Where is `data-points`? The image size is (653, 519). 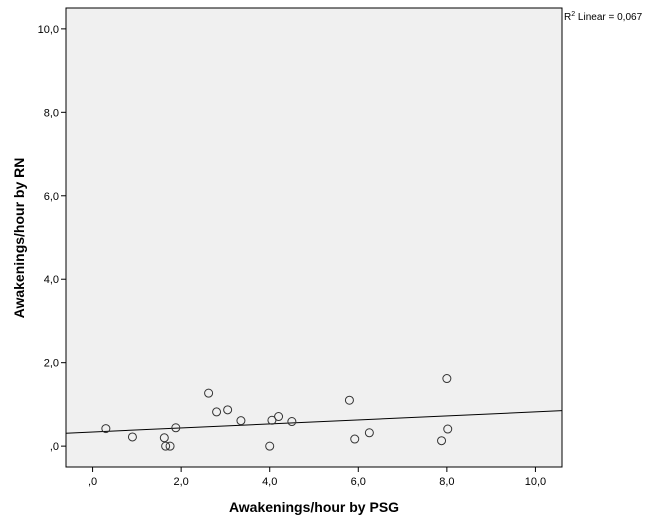
data-points is located at coordinates (277, 412).